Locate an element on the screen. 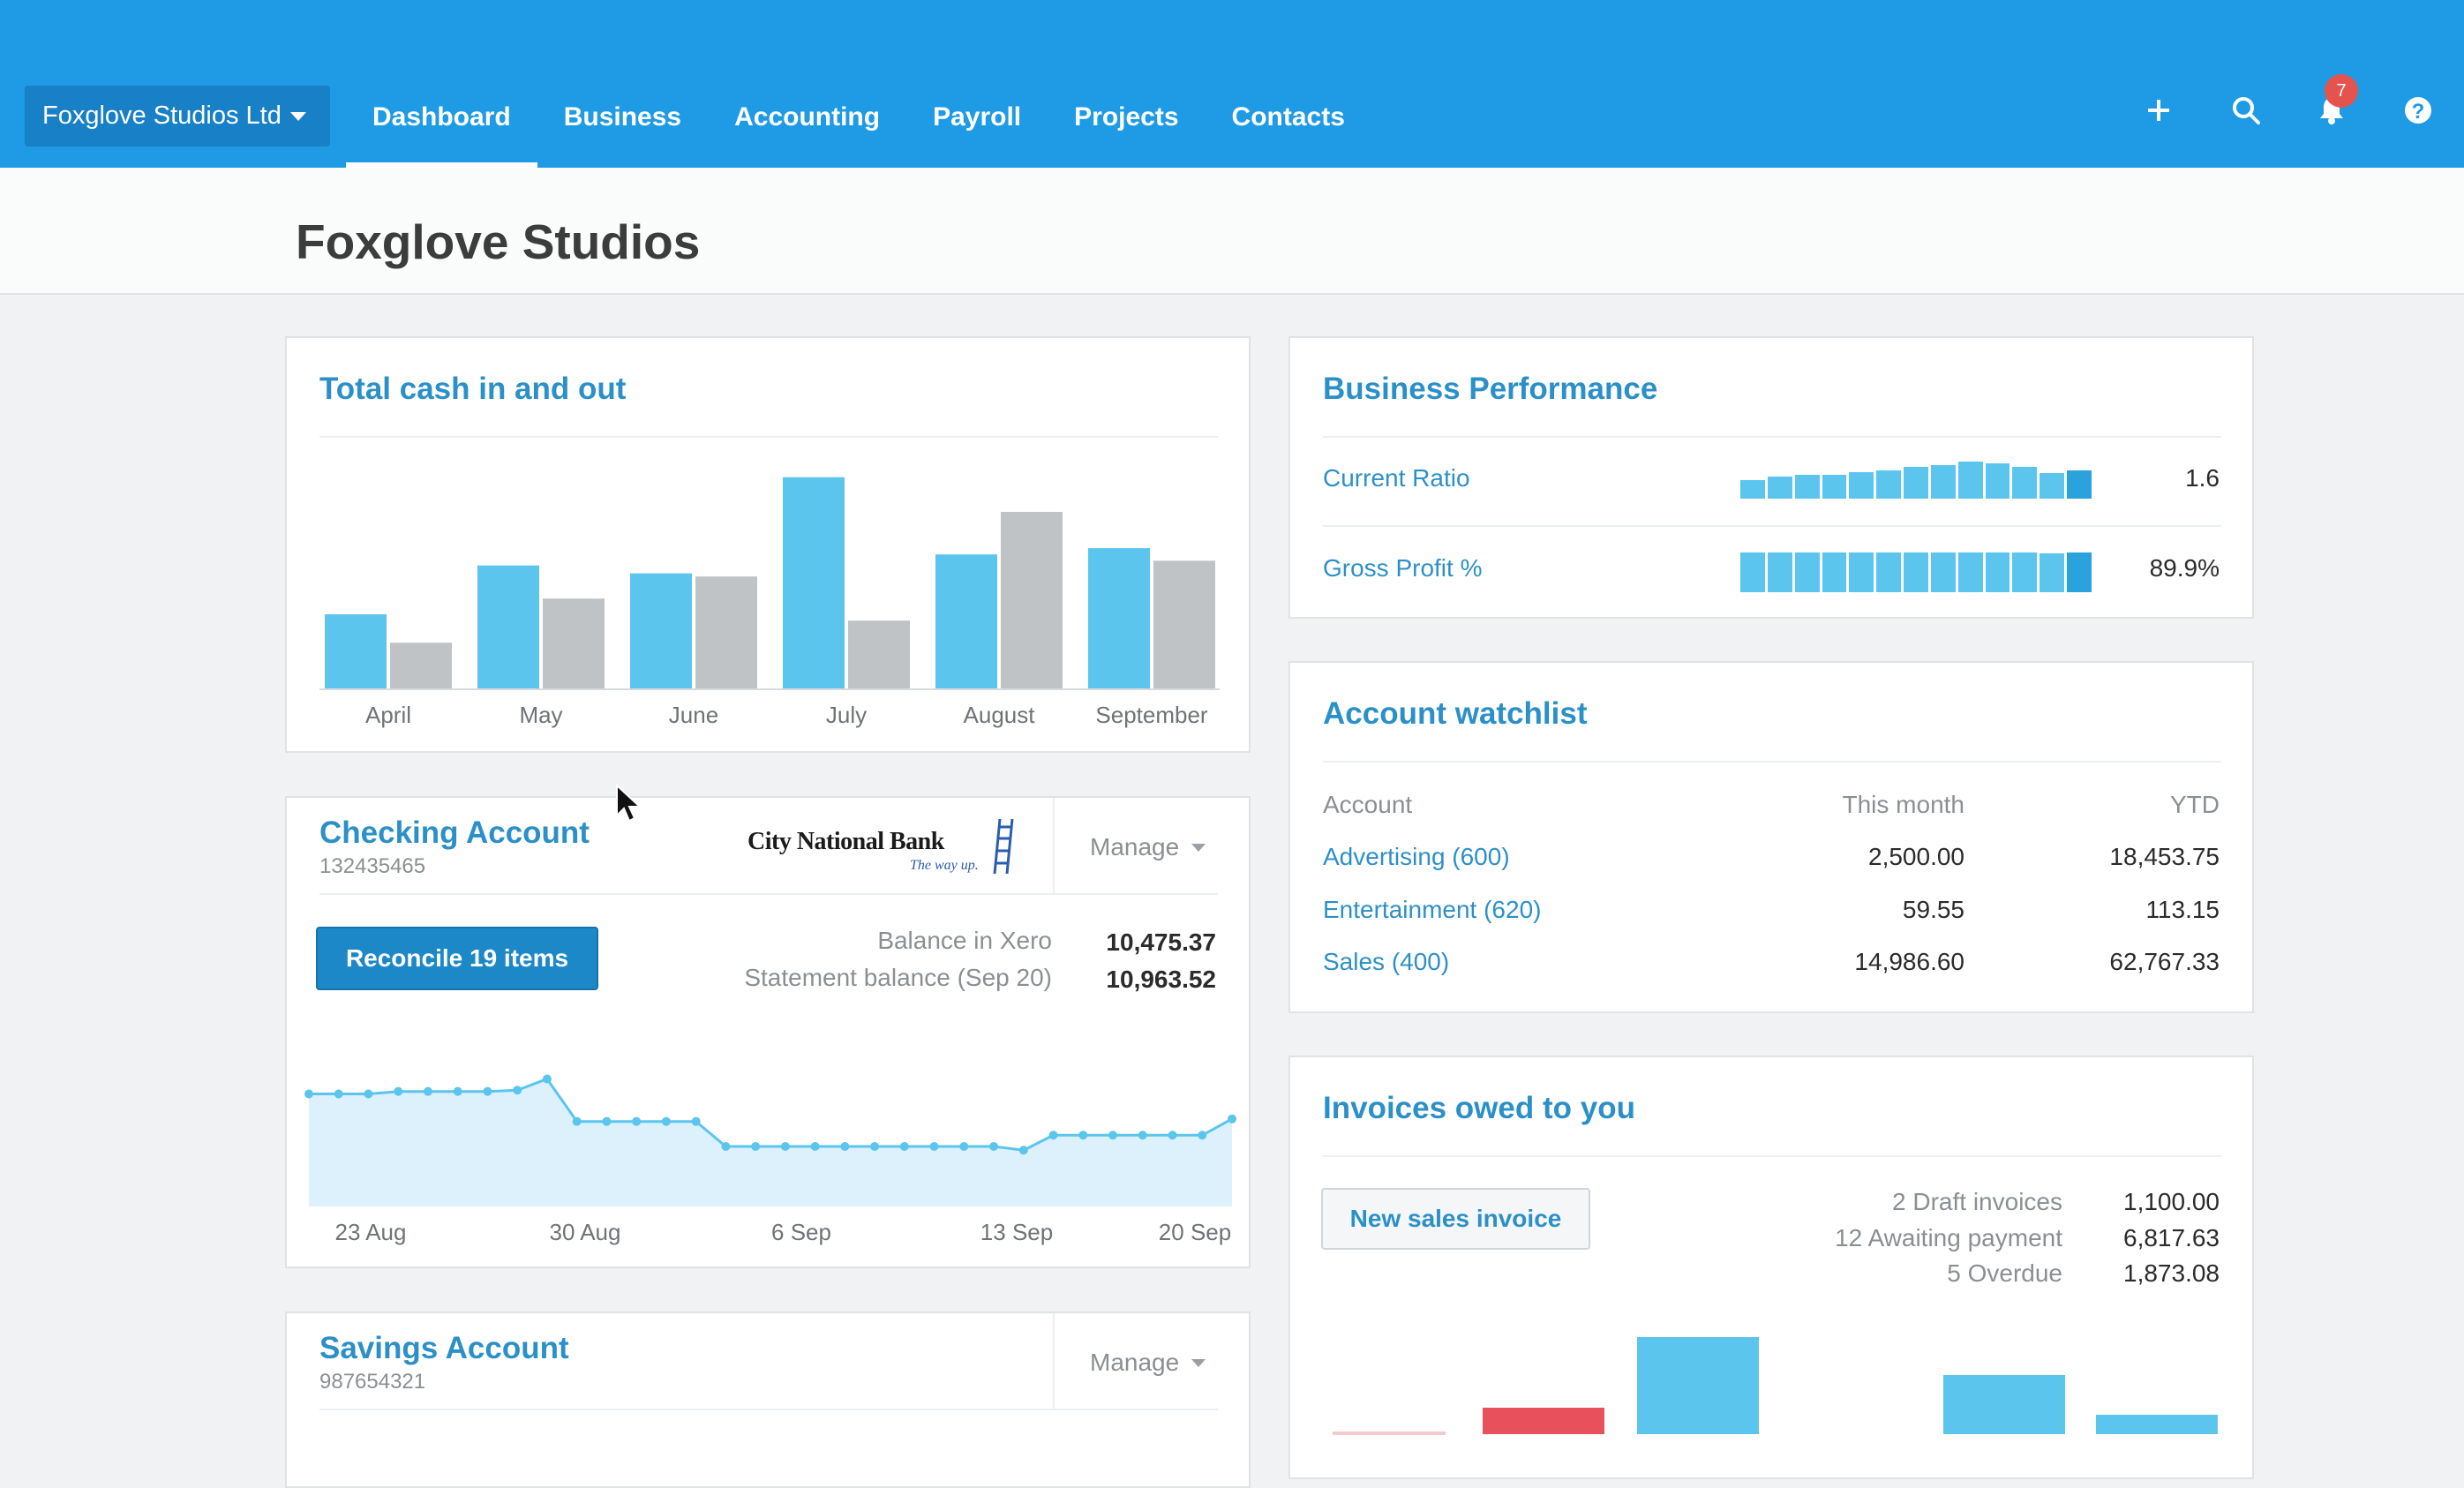 The image size is (2464, 1488). mouse-cursor-icon is located at coordinates (629, 804).